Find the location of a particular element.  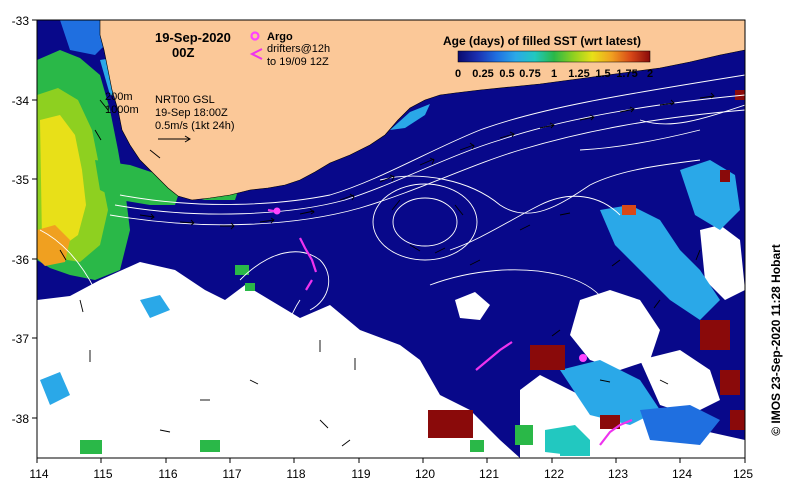

colorbar-tick: 1.25 is located at coordinates (578, 74).